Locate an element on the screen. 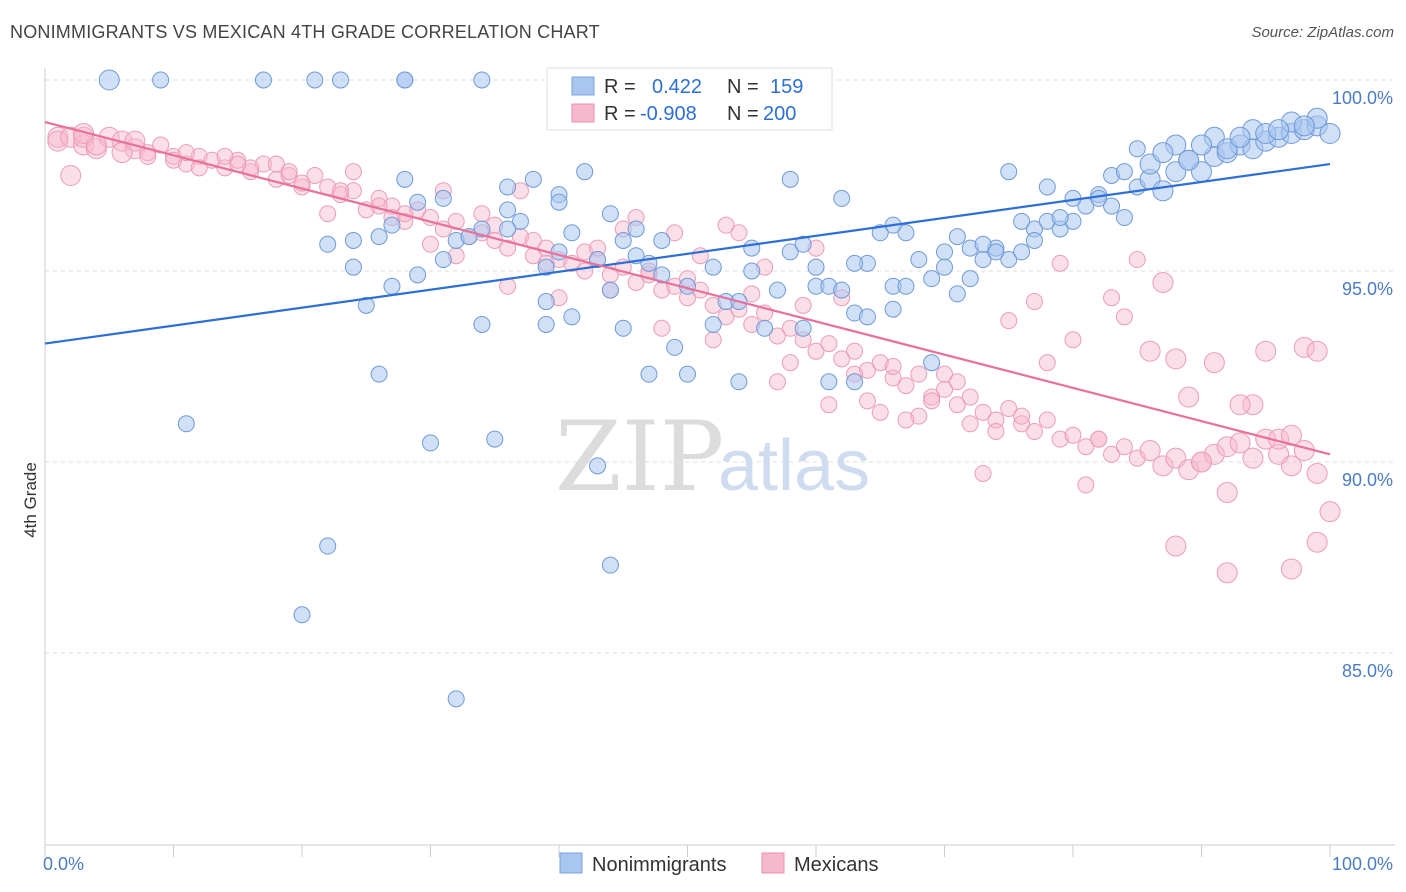  y-tick-label: 85.0% is located at coordinates (1367, 671).